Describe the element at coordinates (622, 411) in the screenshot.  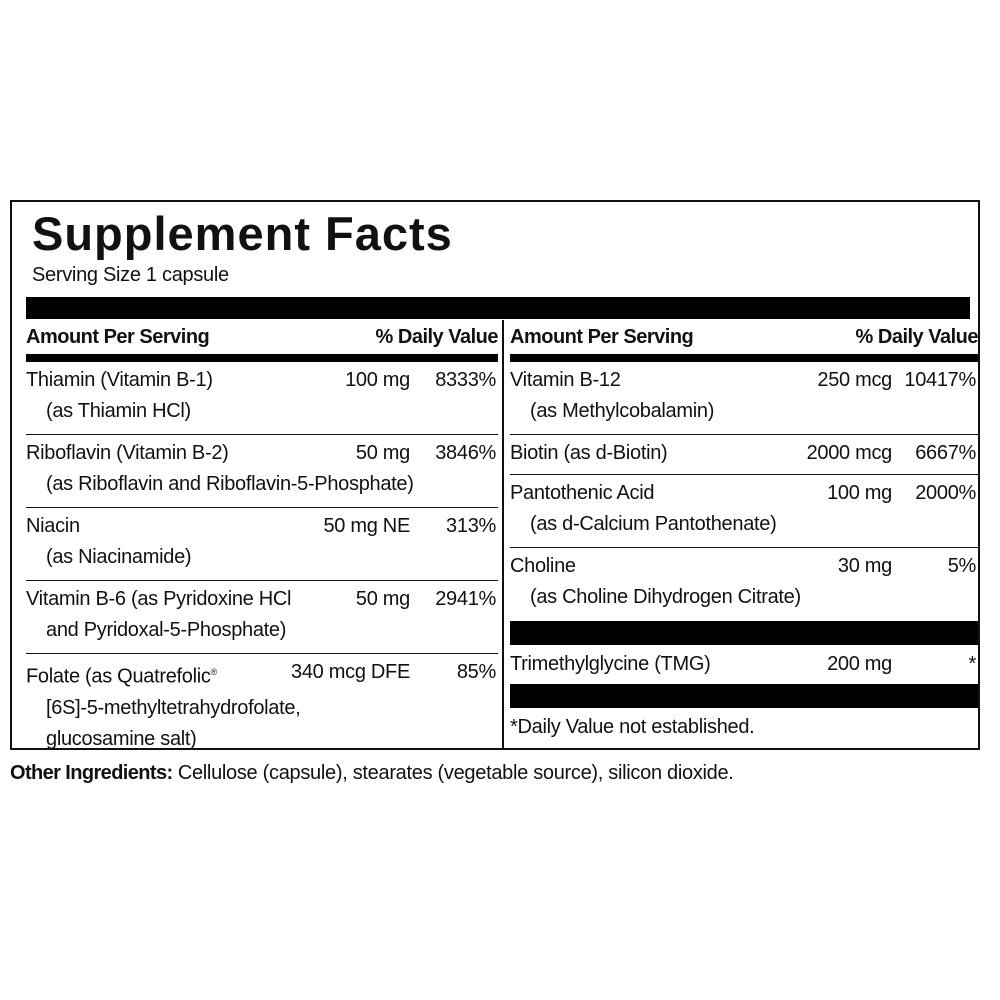
I see `nutrient-source: (as Methylcobalamin)` at that location.